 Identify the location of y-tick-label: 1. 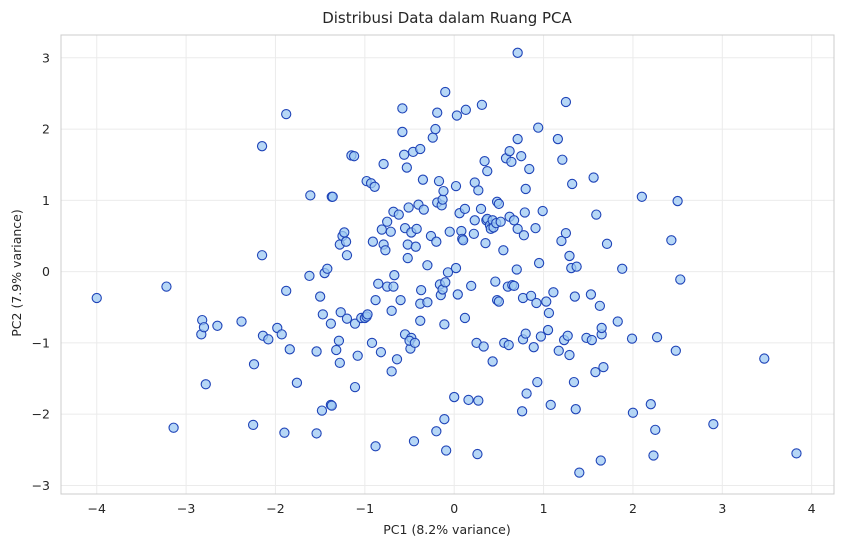
(46, 200).